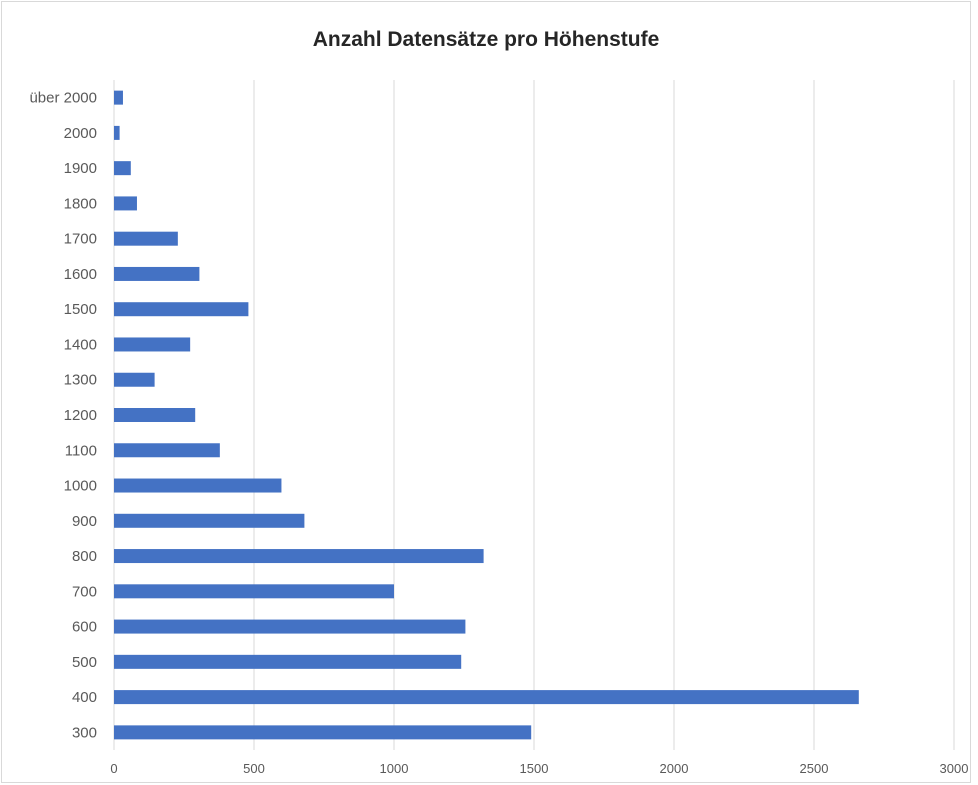  What do you see at coordinates (80, 309) in the screenshot?
I see `y-category-label: 1500` at bounding box center [80, 309].